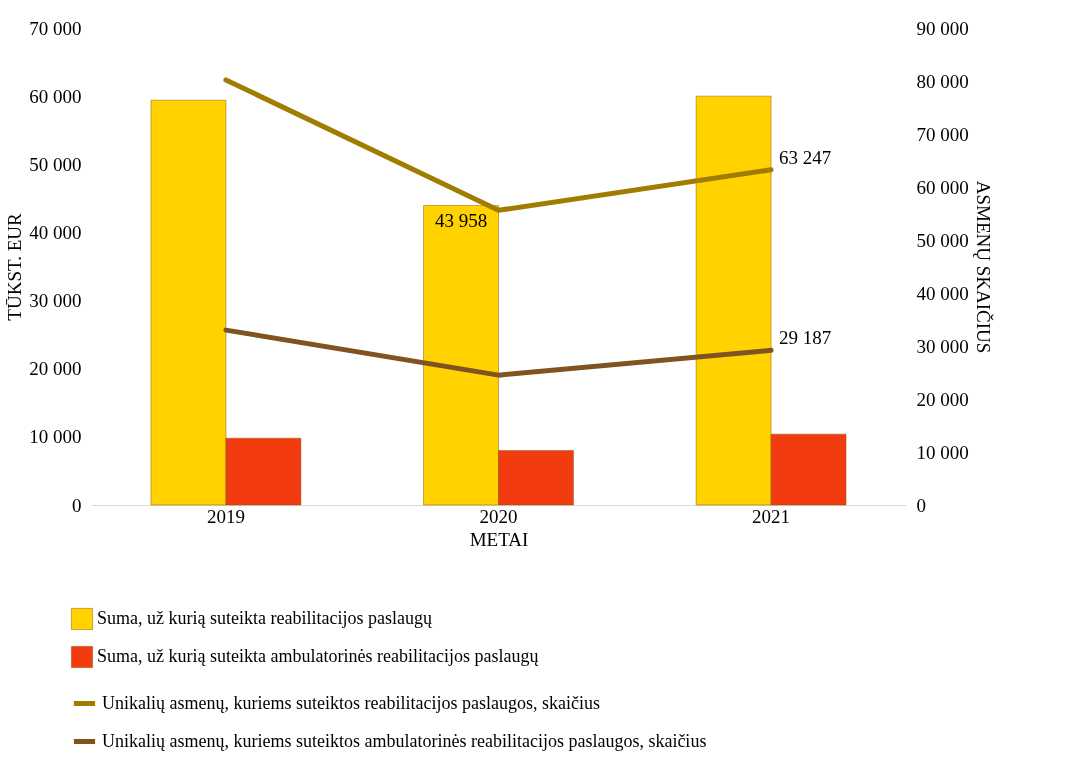 The image size is (1077, 767). Describe the element at coordinates (771, 516) in the screenshot. I see `x-tick-label: 2021` at that location.